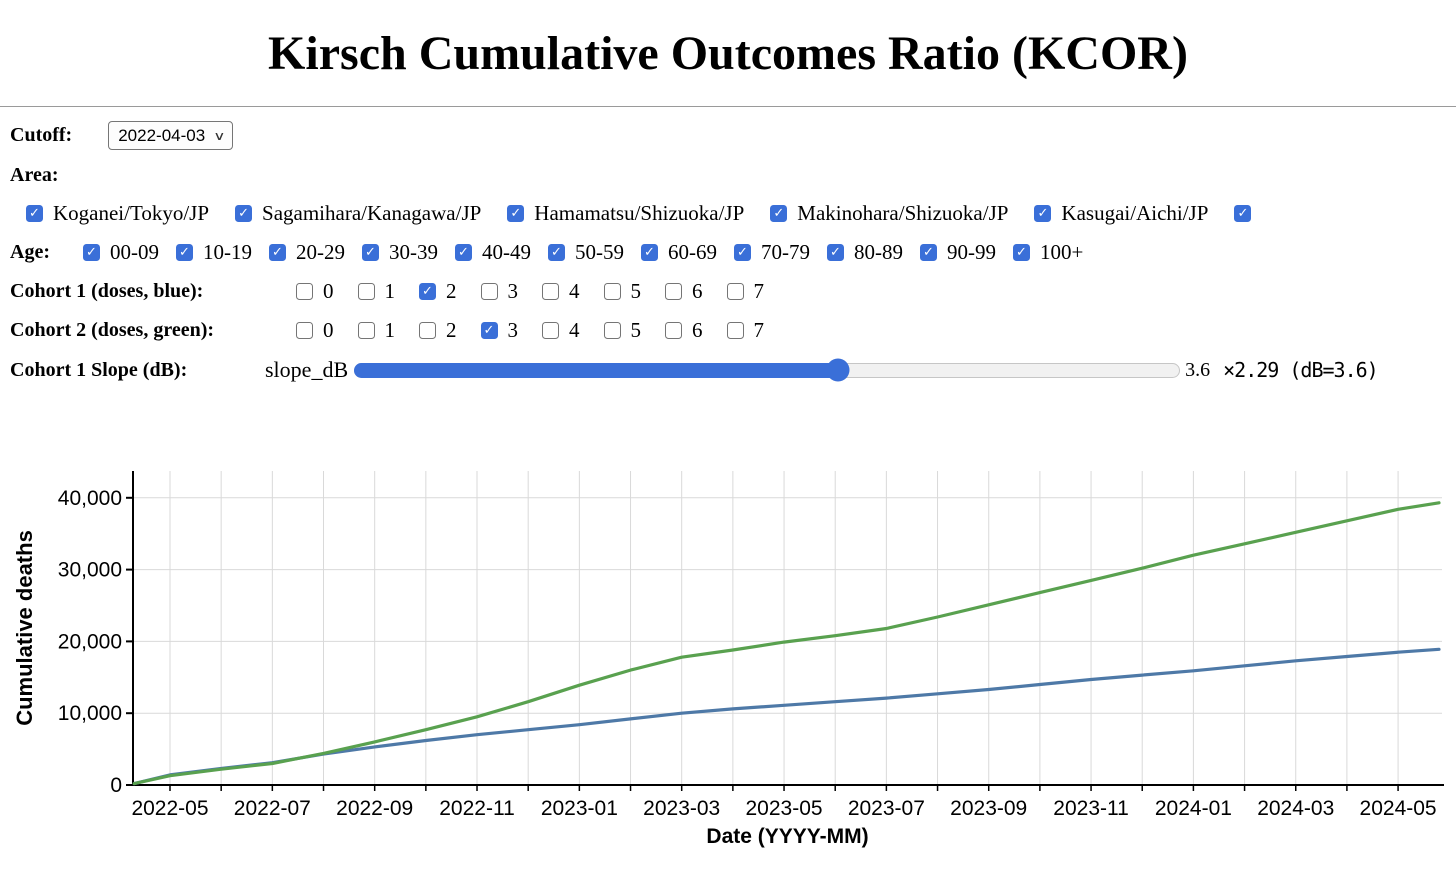  What do you see at coordinates (374, 808) in the screenshot?
I see `svg-text: 2022-09` at bounding box center [374, 808].